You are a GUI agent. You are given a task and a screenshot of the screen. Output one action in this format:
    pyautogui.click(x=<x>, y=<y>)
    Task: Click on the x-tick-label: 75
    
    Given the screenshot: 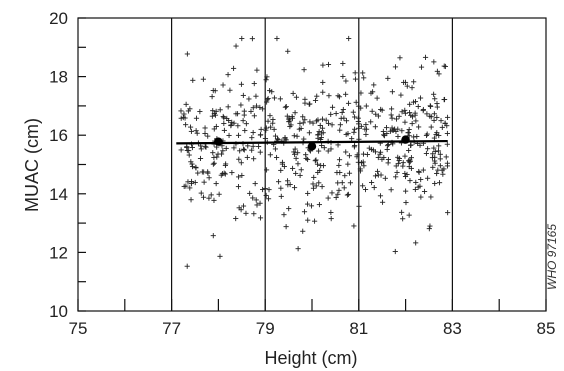 What is the action you would take?
    pyautogui.click(x=78, y=328)
    